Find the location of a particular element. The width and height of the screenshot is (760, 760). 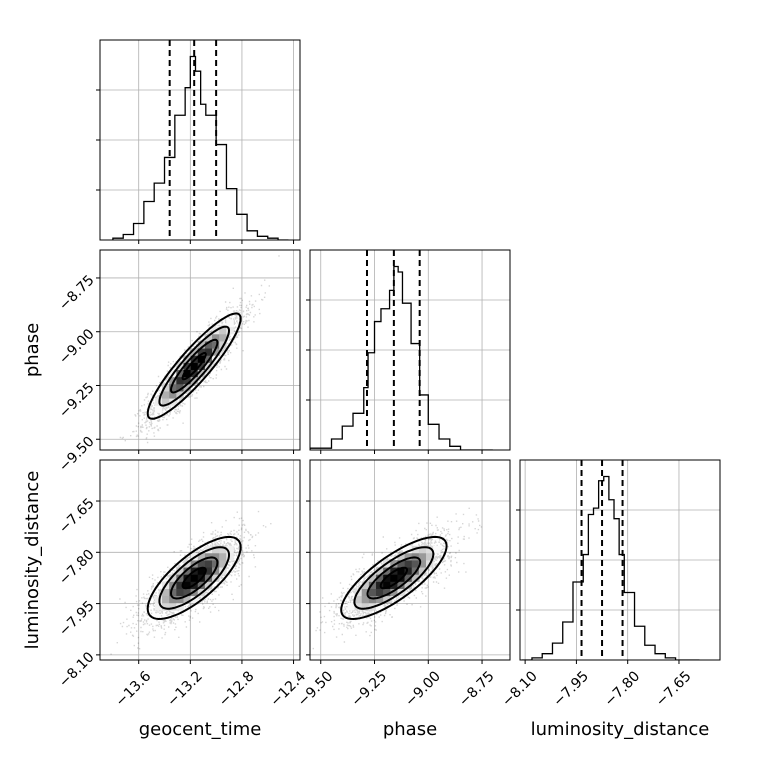

y-tick-label: −8.75 is located at coordinates (77, 293).